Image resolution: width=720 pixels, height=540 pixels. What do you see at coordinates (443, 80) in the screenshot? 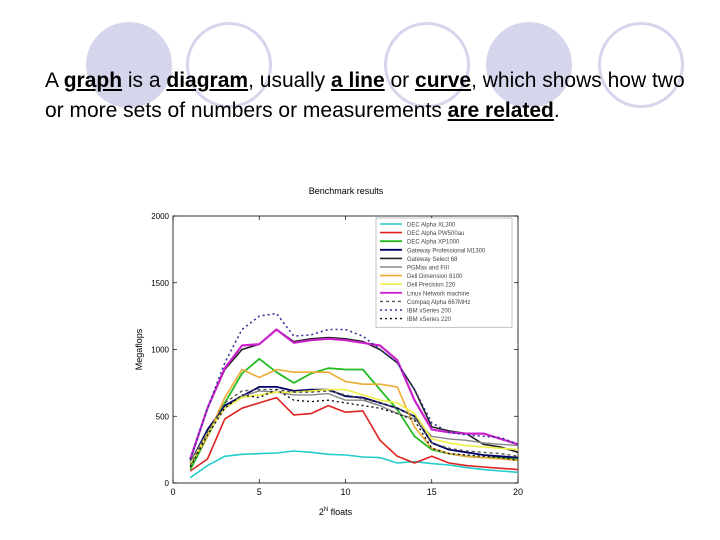
I see `keyword-term: curve` at bounding box center [443, 80].